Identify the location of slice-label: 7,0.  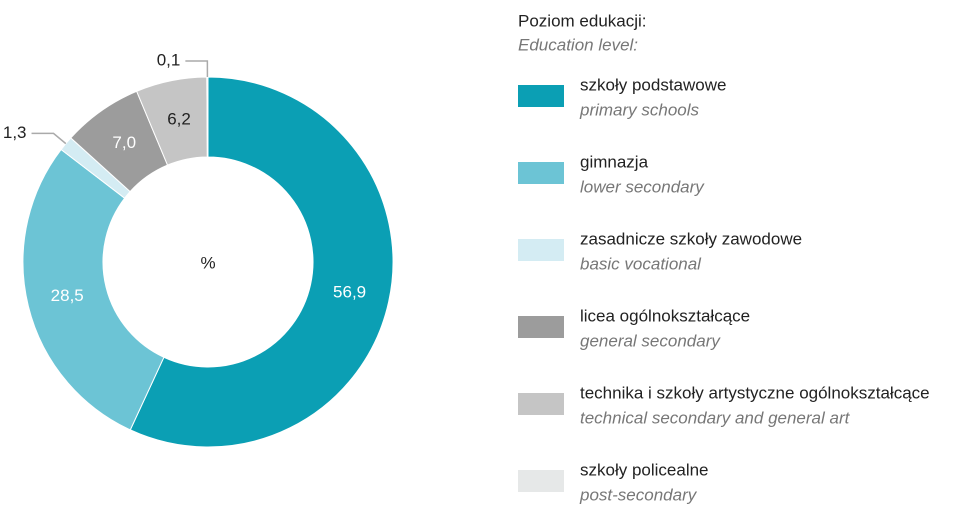
(124, 142).